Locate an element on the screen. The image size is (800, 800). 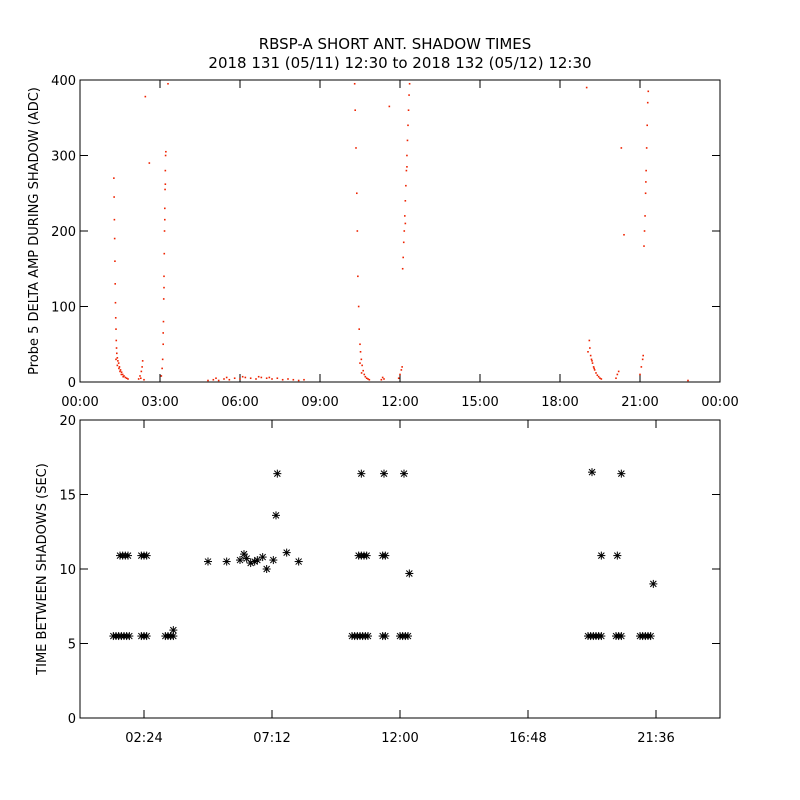
x-tick-label: 15:00 is located at coordinates (479, 402).